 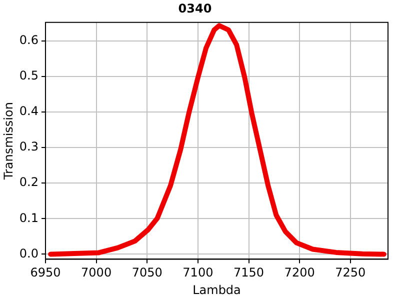 What do you see at coordinates (96, 273) in the screenshot?
I see `x-tick-label: 7000` at bounding box center [96, 273].